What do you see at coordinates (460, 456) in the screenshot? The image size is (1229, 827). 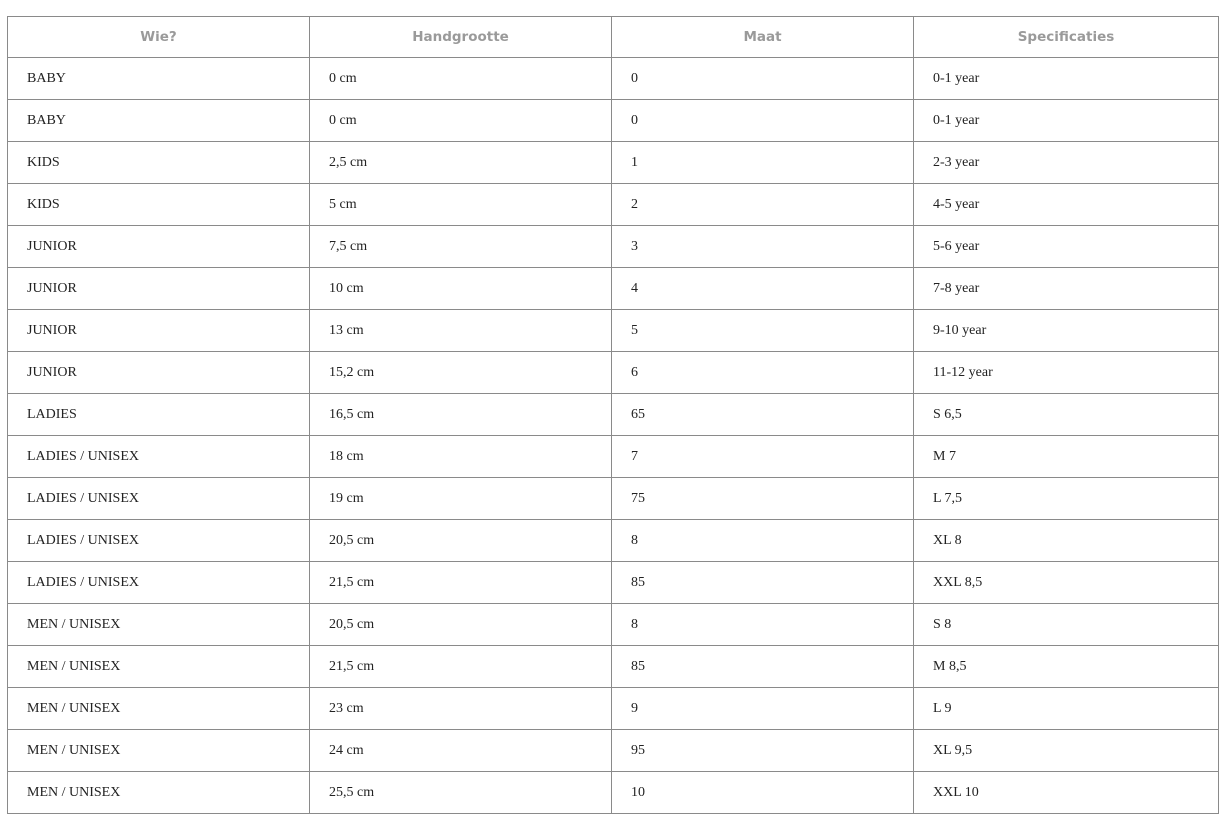 I see `cell-handgrootte: 18 cm` at bounding box center [460, 456].